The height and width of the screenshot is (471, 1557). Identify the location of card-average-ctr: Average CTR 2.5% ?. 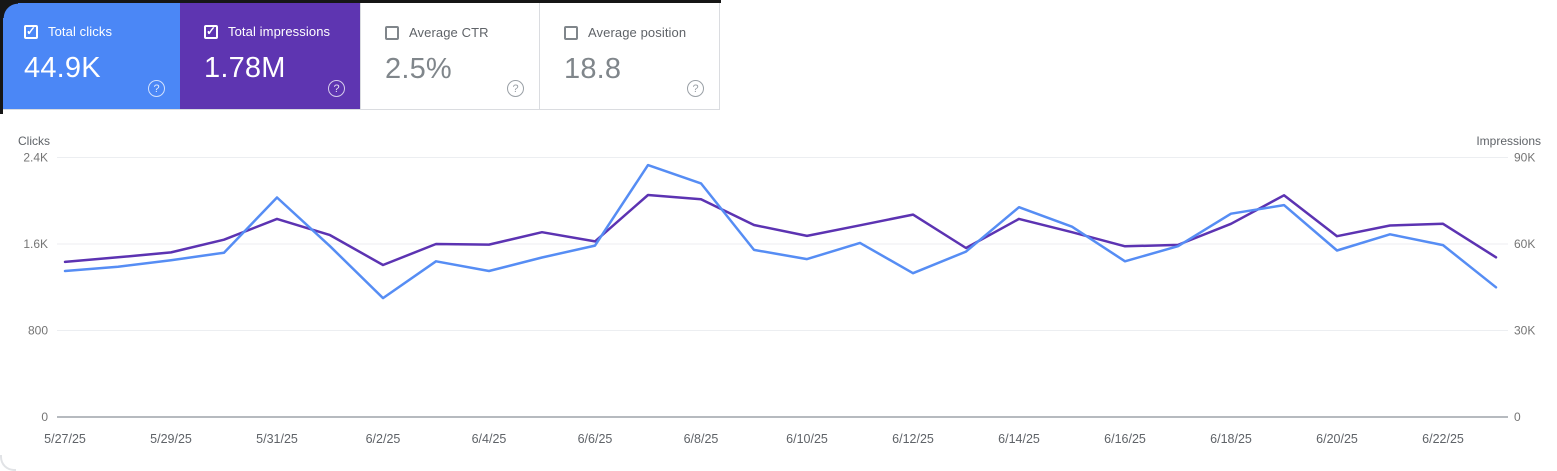
(450, 55).